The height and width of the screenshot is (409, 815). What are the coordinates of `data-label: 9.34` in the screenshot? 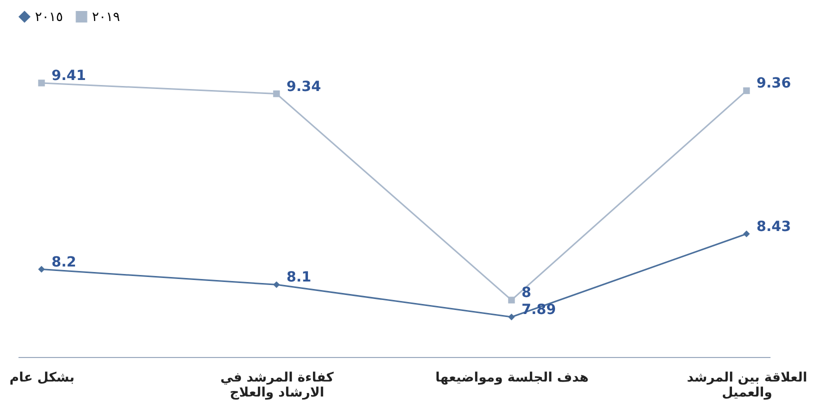 It's located at (304, 86).